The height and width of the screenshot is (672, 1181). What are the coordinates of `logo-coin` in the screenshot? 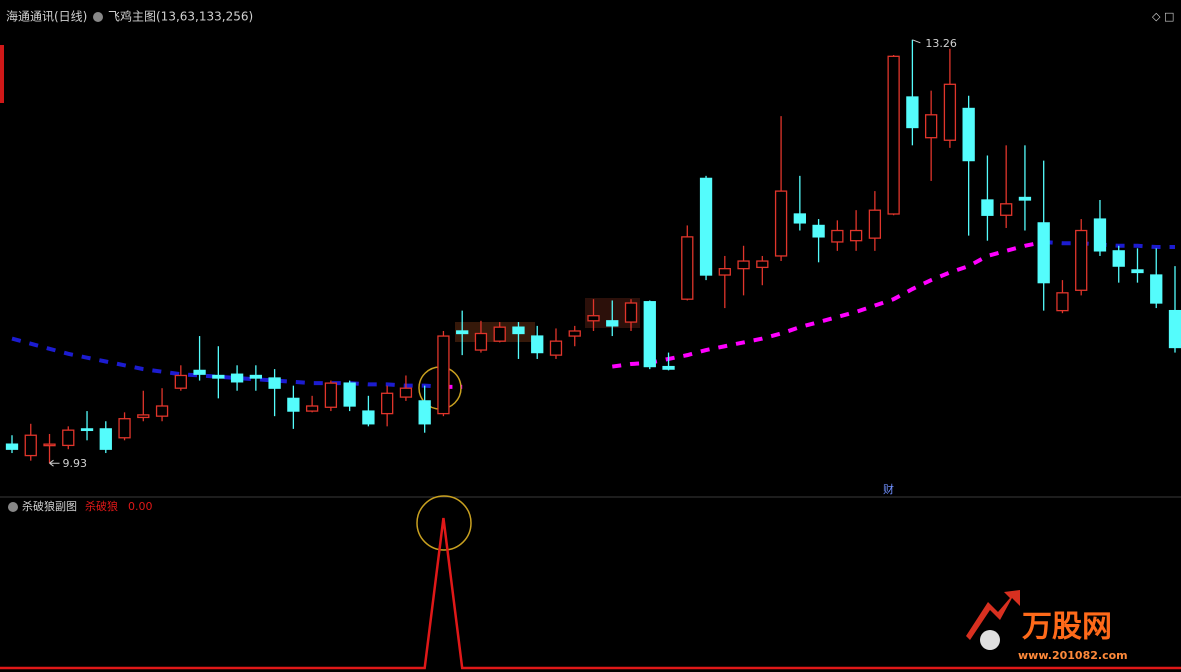 It's located at (990, 640).